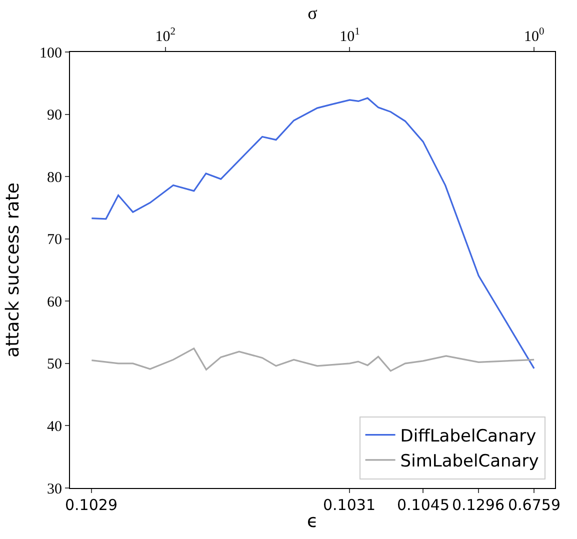  Describe the element at coordinates (468, 436) in the screenshot. I see `legend-label: DiffLabelCanary` at that location.